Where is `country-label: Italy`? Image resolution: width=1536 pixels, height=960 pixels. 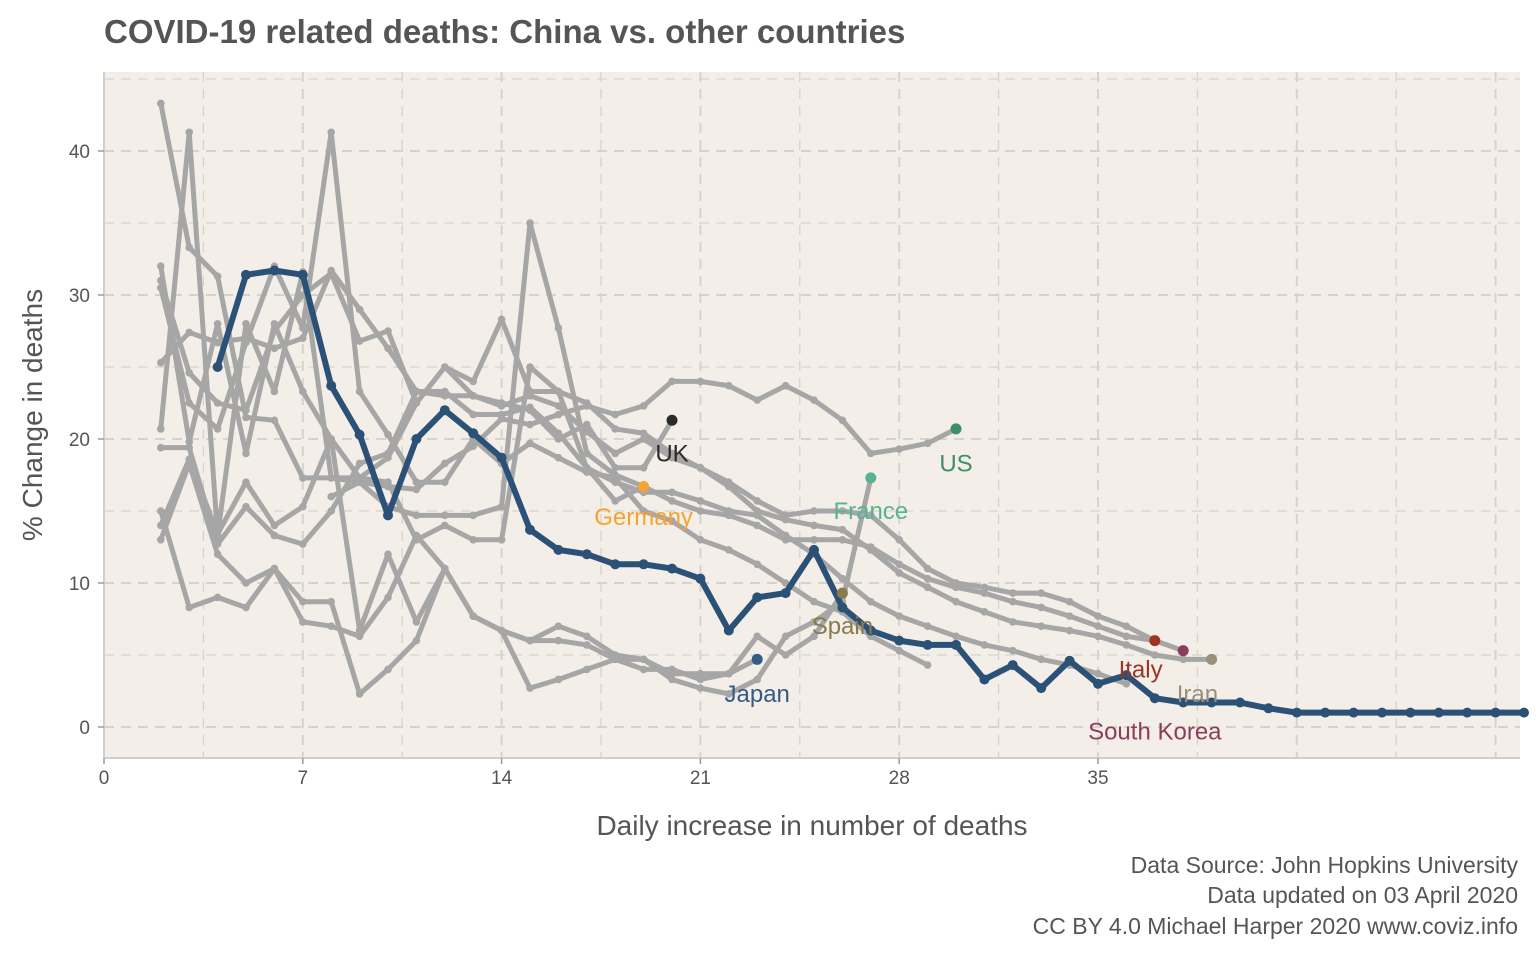 country-label: Italy is located at coordinates (1141, 669).